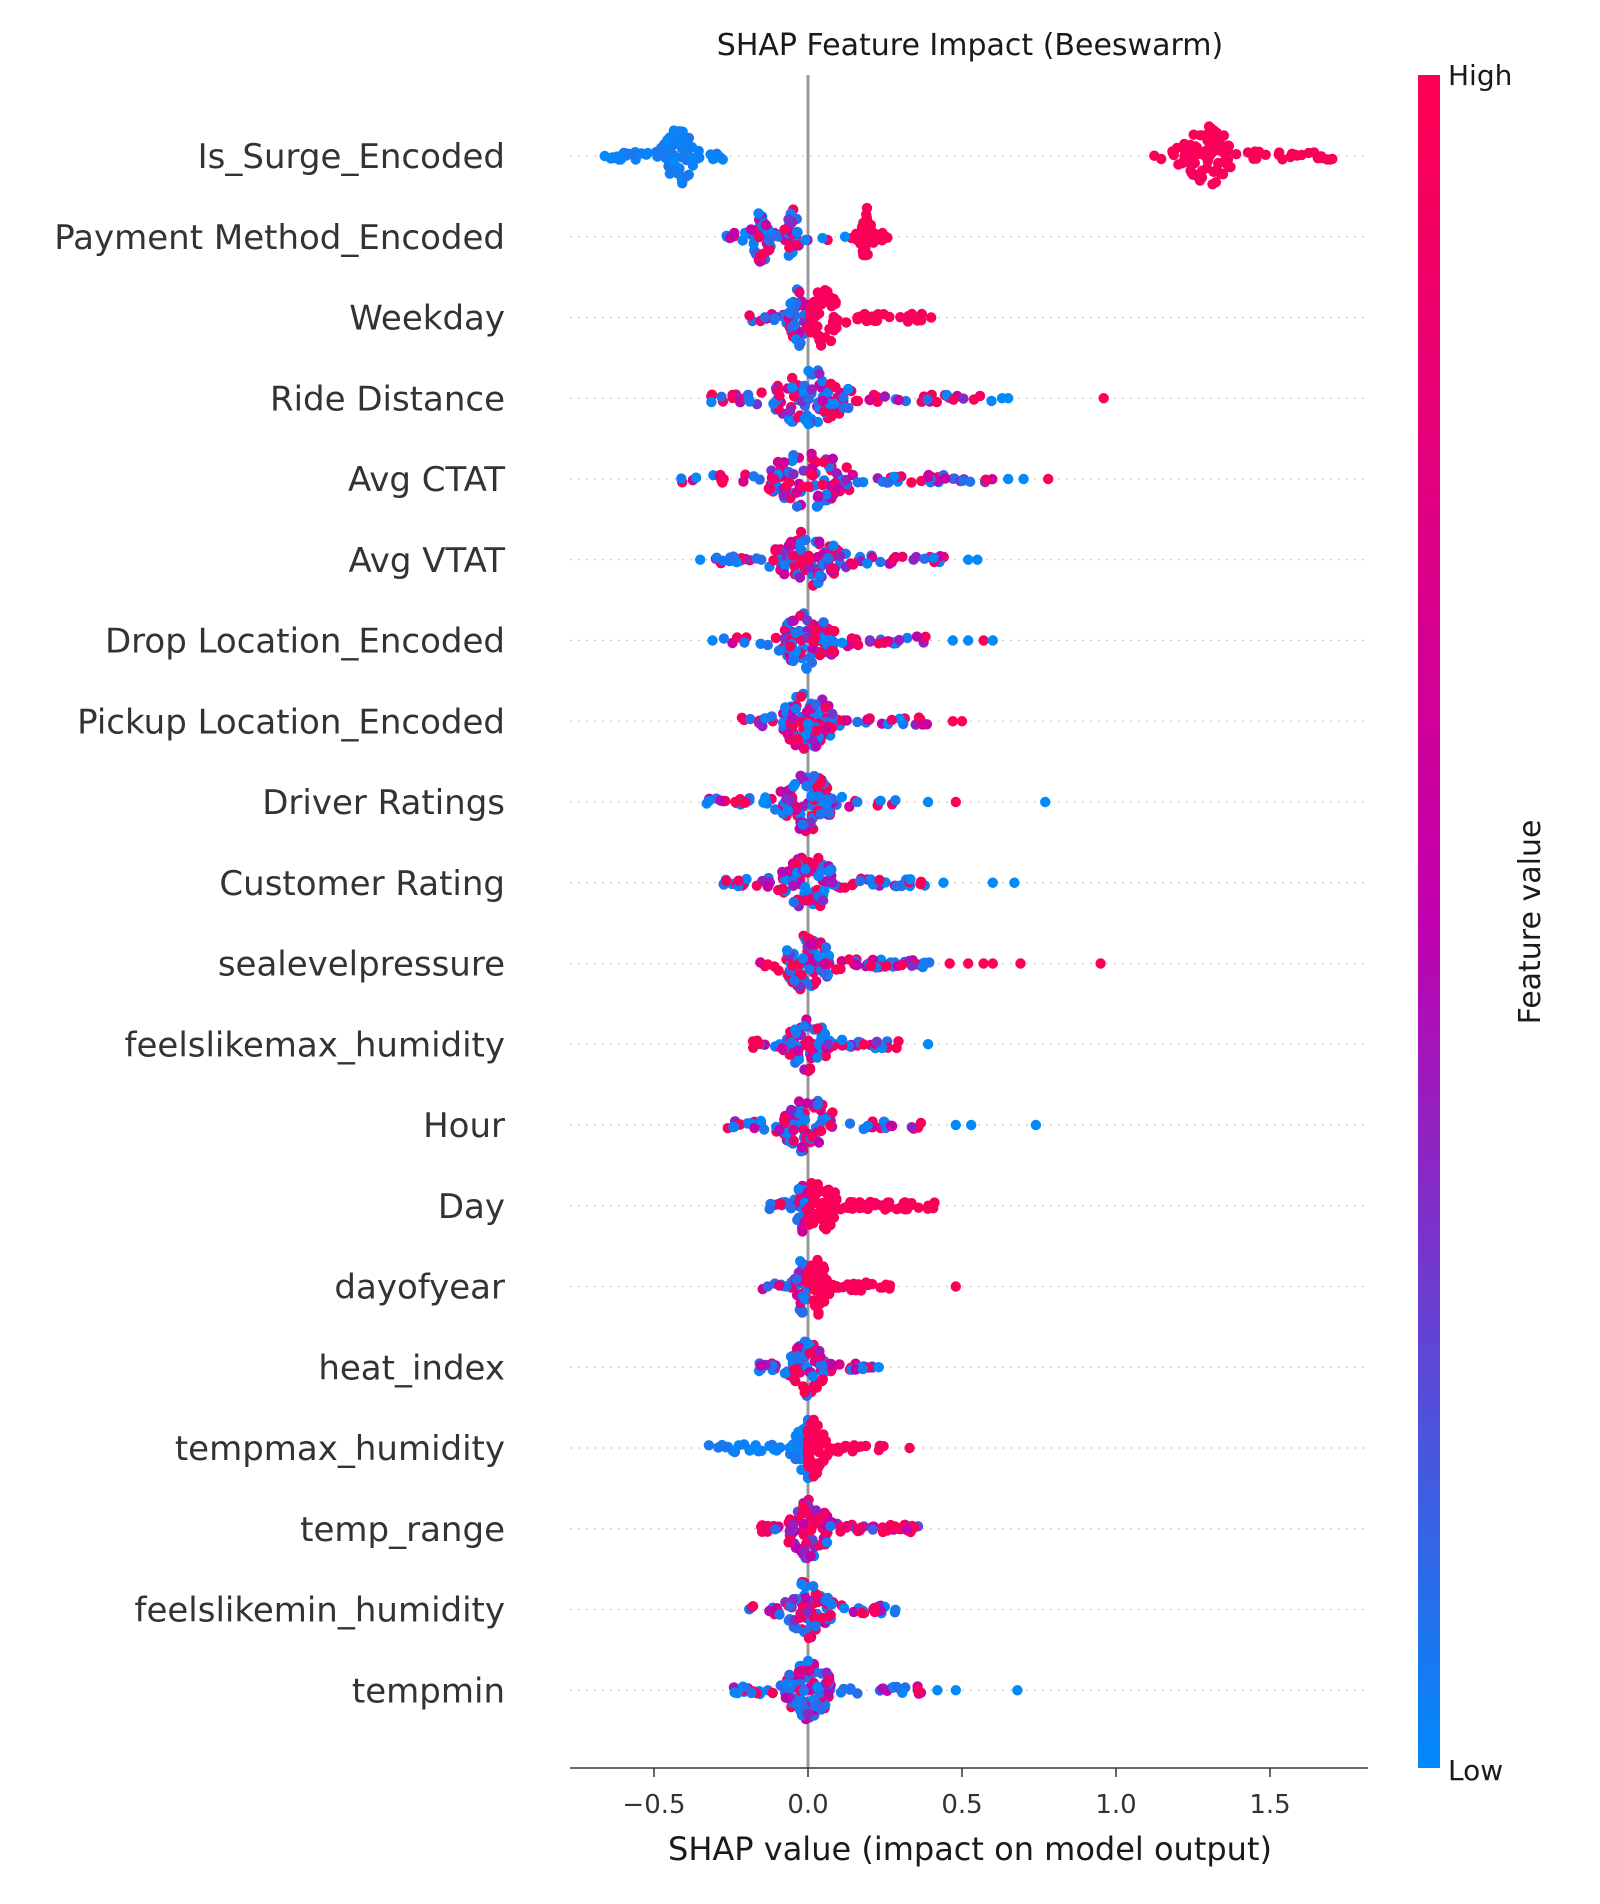 The width and height of the screenshot is (1600, 1904). I want to click on feature-label: Weekday, so click(427, 319).